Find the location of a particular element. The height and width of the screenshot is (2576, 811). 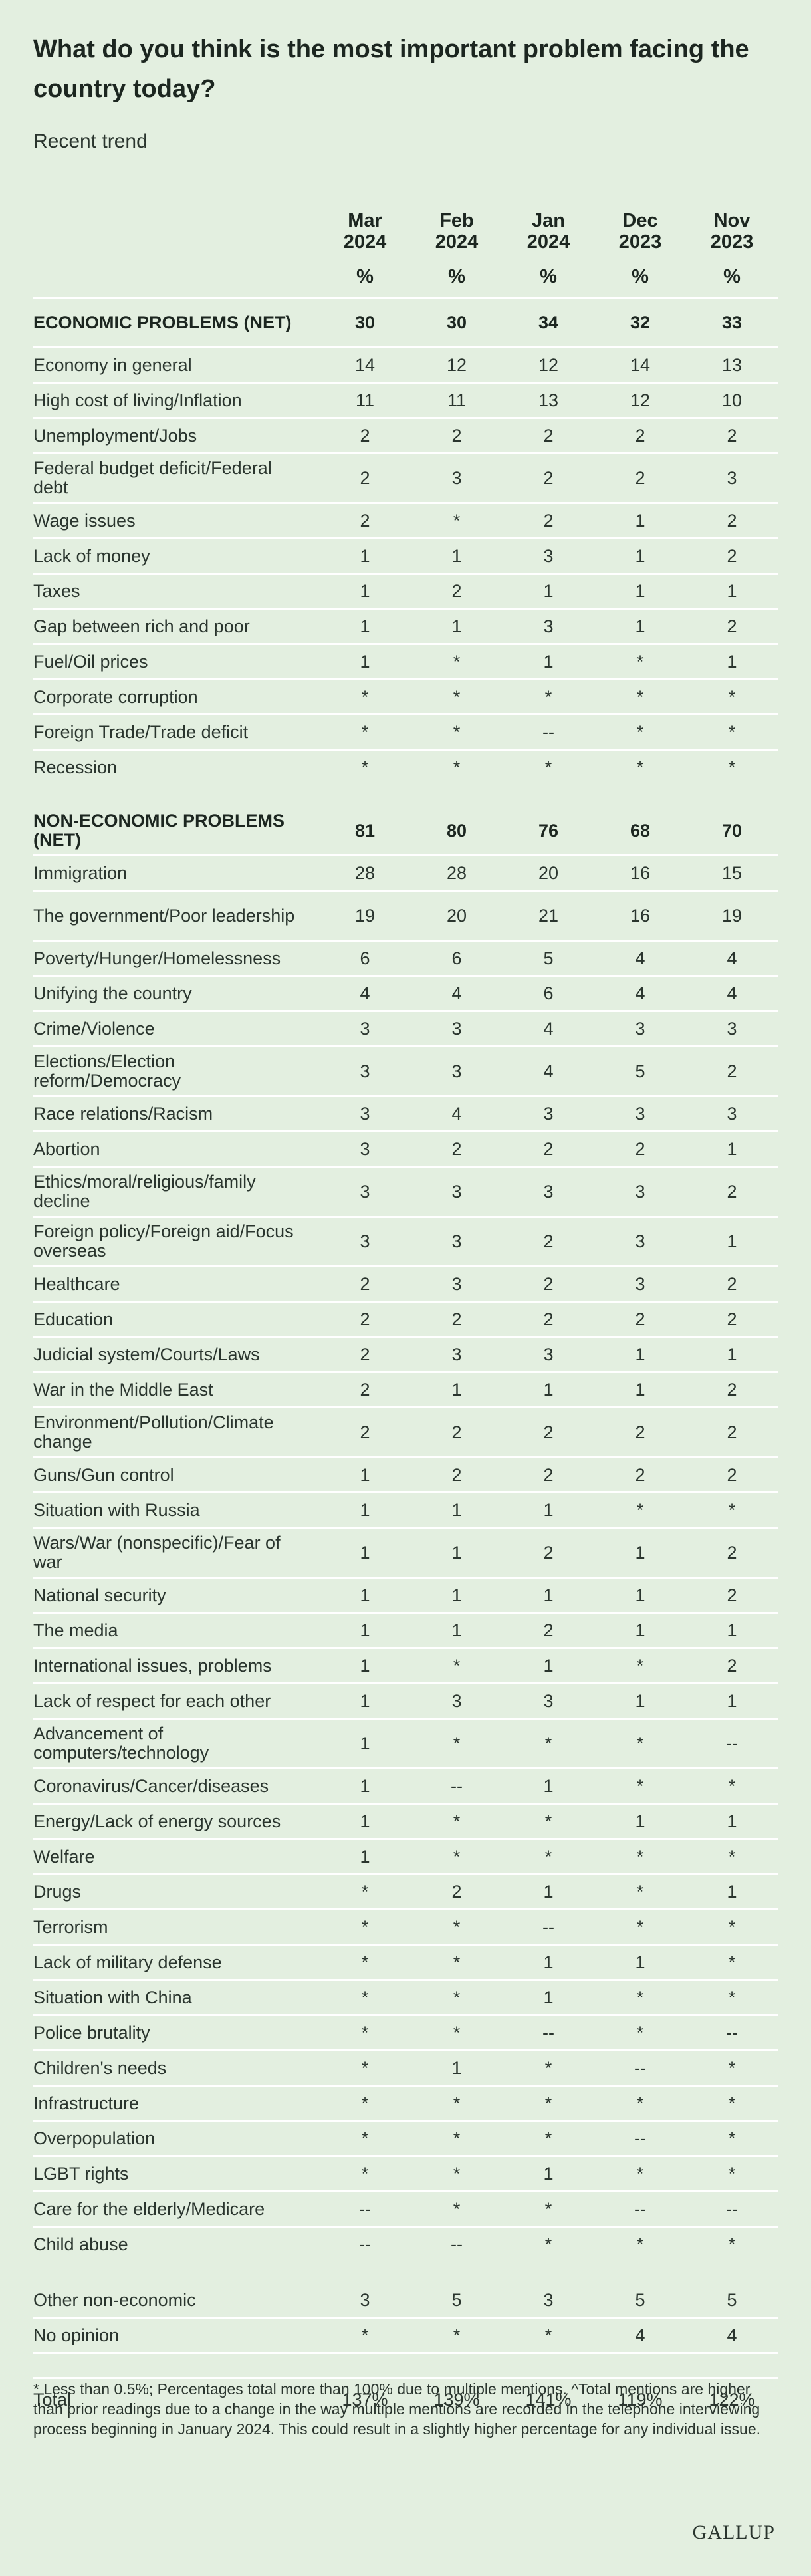

cell-value: 122% is located at coordinates (732, 2399).